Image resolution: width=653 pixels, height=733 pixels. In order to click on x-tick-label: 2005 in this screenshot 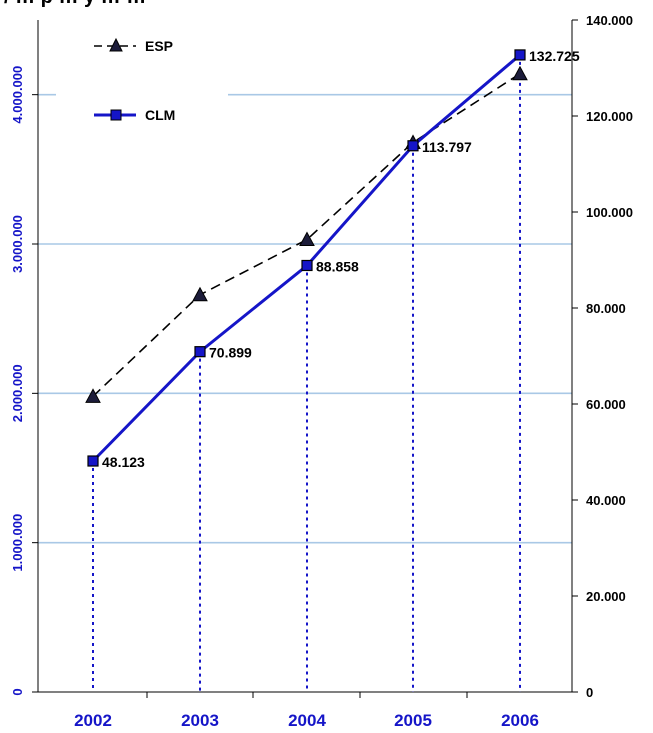, I will do `click(413, 720)`.